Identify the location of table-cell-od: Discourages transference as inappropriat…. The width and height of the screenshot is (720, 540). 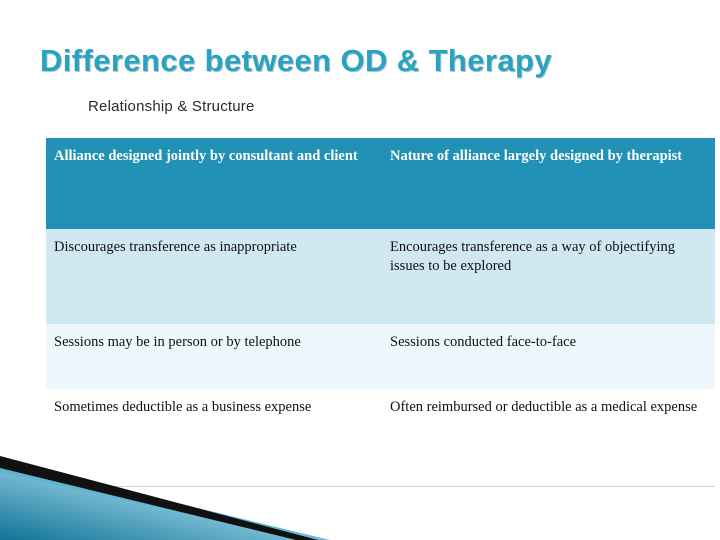
(214, 276).